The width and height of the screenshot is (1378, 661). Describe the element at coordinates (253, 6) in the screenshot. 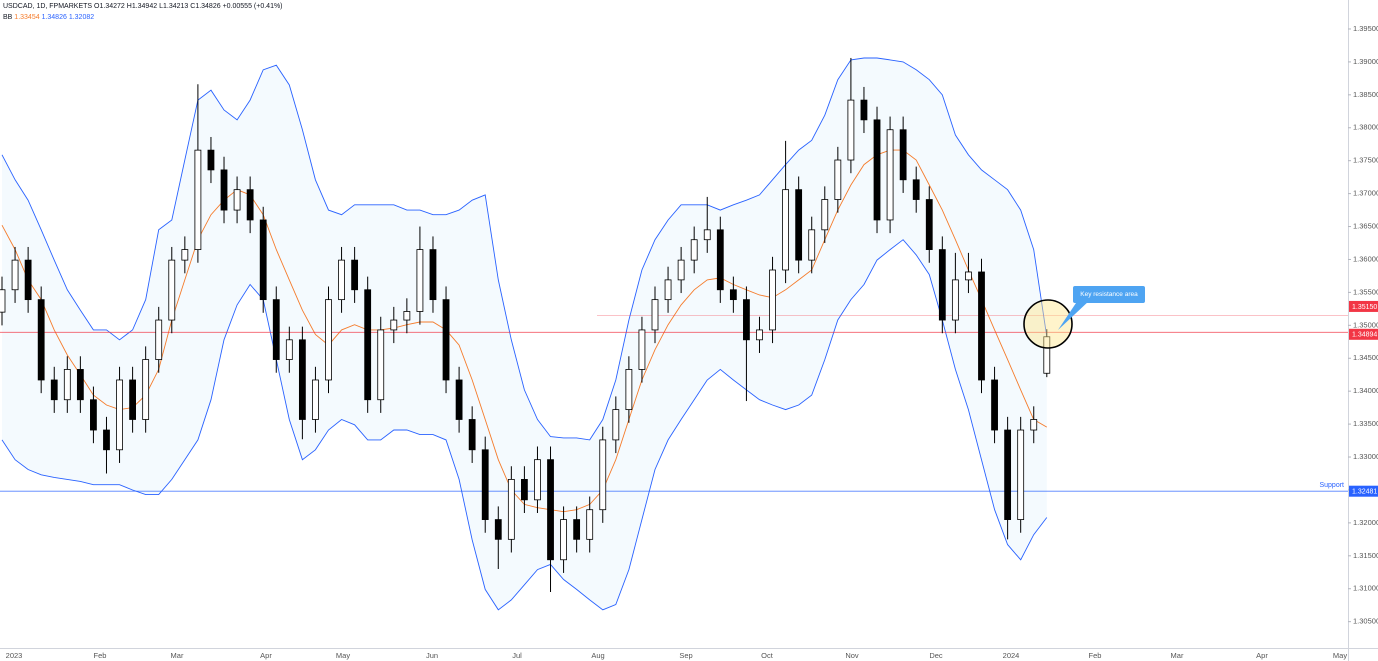

I see `change: +0.00555 (+0.41%)` at that location.